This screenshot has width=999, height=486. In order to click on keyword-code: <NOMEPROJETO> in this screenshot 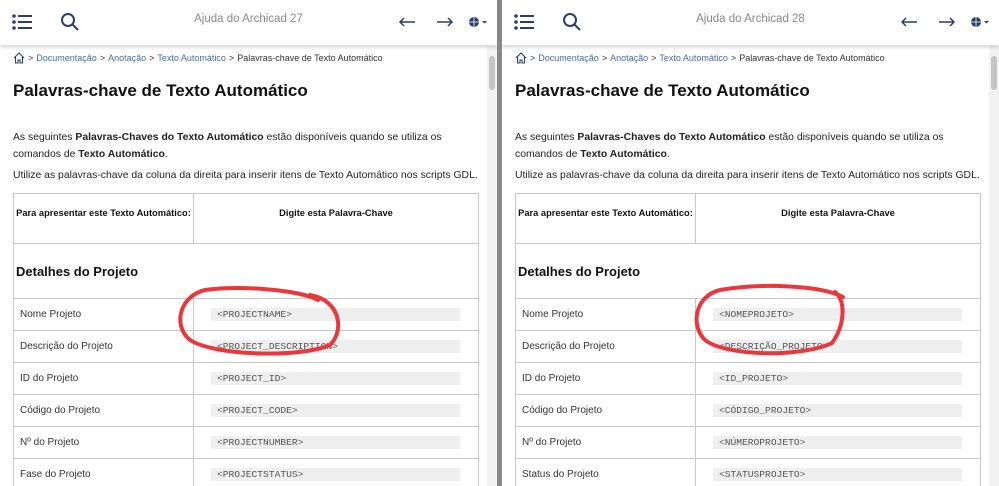, I will do `click(837, 314)`.